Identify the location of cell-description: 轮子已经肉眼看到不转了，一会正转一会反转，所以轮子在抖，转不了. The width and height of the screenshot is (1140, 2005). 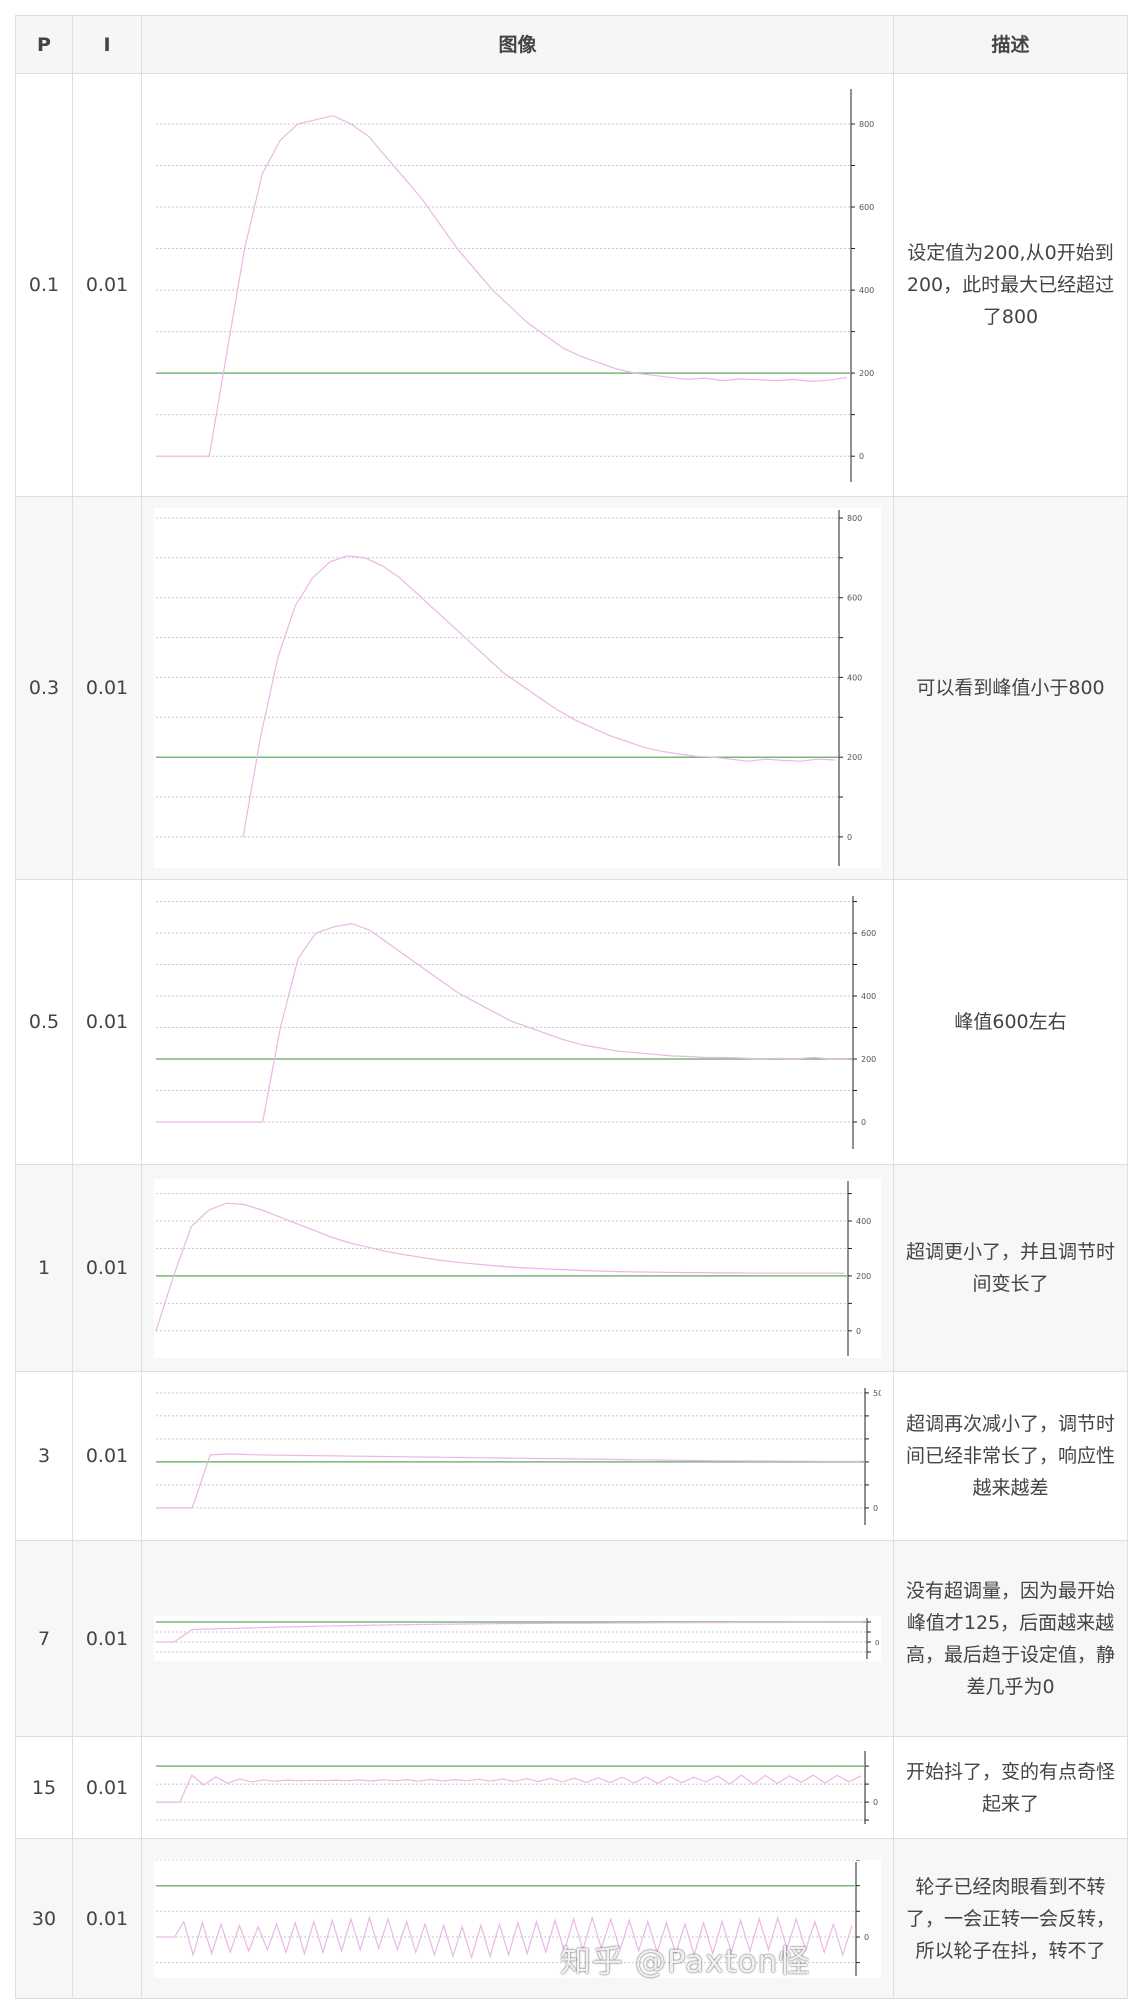
(1010, 1918).